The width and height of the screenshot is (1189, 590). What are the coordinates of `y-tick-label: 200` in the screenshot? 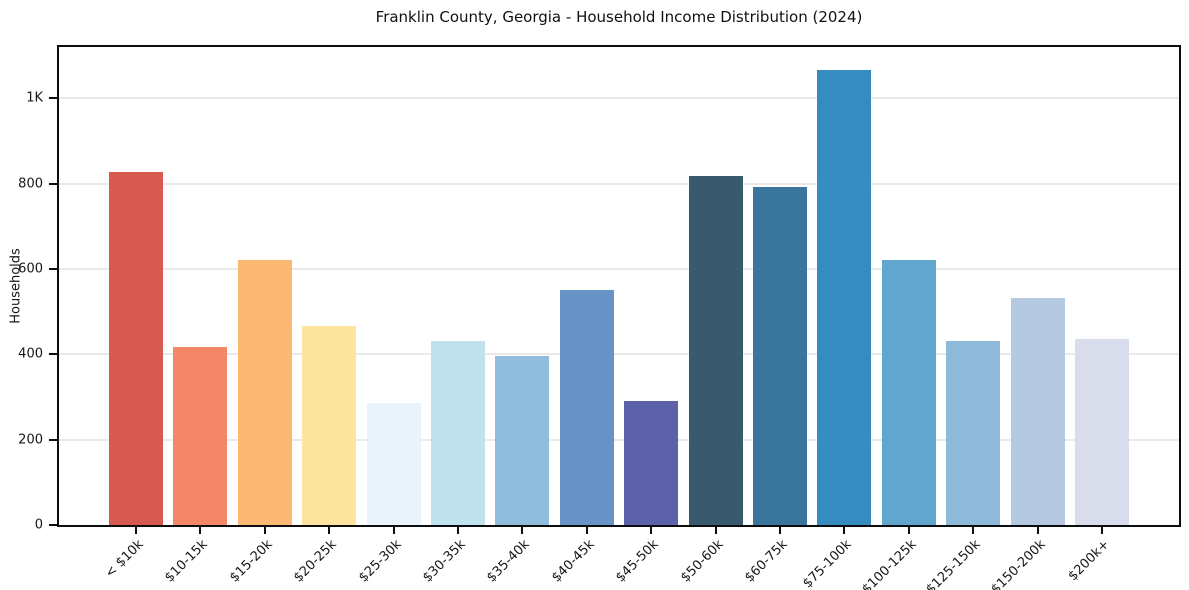 It's located at (30, 440).